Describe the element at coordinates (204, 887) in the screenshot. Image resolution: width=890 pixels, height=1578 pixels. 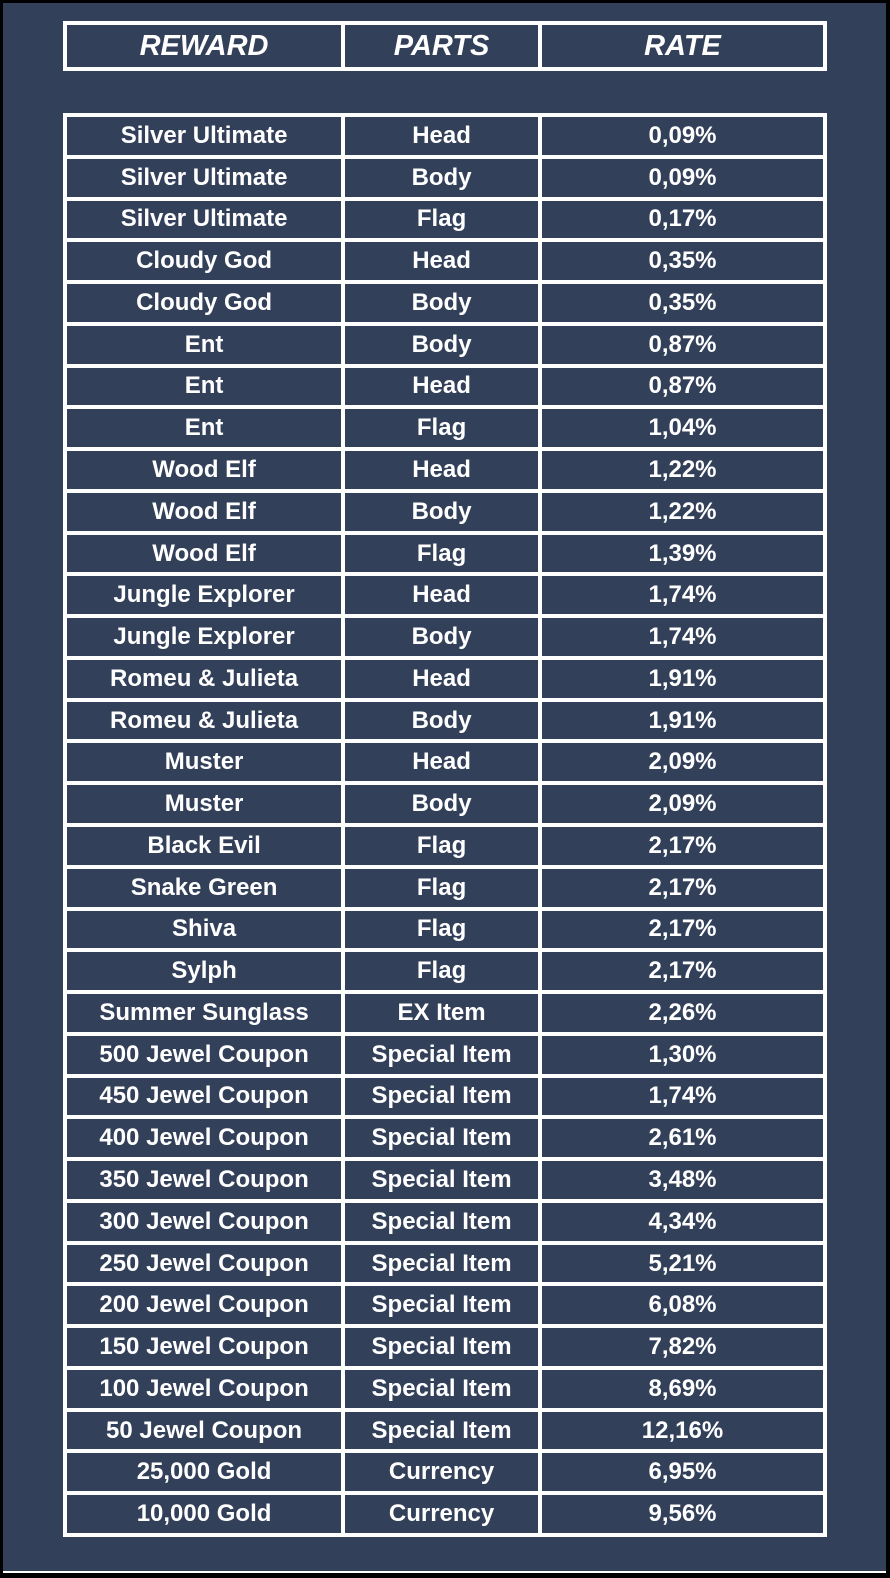
I see `reward-cell: Snake Green` at that location.